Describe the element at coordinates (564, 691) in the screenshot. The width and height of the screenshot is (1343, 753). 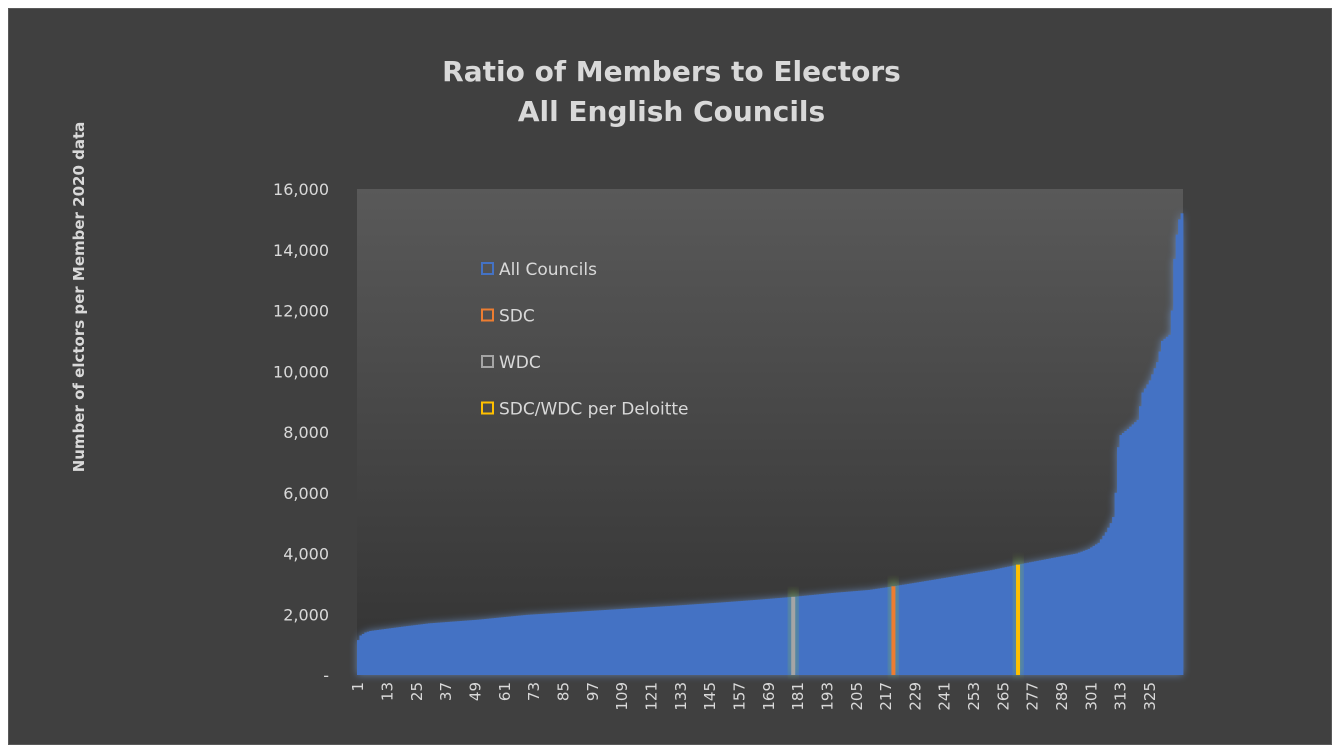
I see `x-tick-label: 85` at that location.